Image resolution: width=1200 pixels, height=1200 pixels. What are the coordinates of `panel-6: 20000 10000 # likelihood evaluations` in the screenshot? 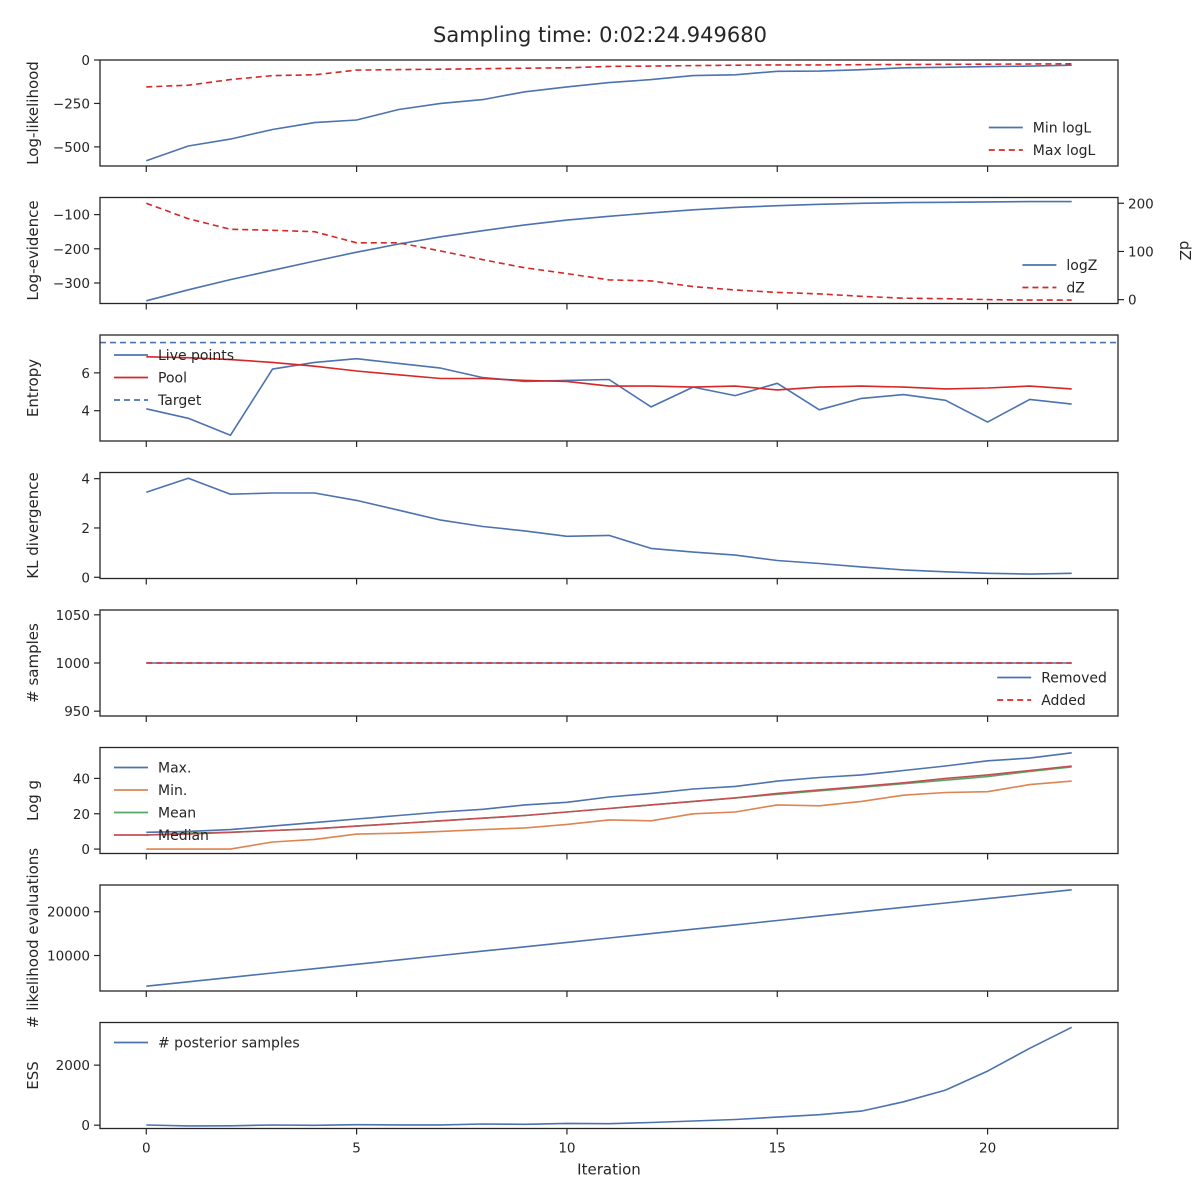 It's located at (571, 938).